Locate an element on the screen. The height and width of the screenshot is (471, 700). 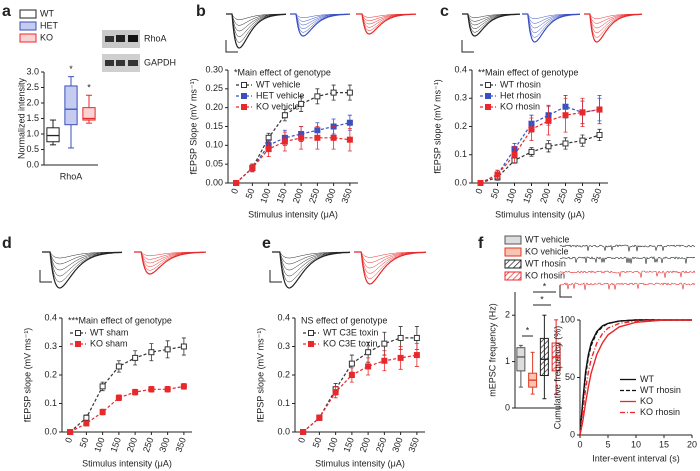
x-tick-label: 250 is located at coordinates (148, 445).